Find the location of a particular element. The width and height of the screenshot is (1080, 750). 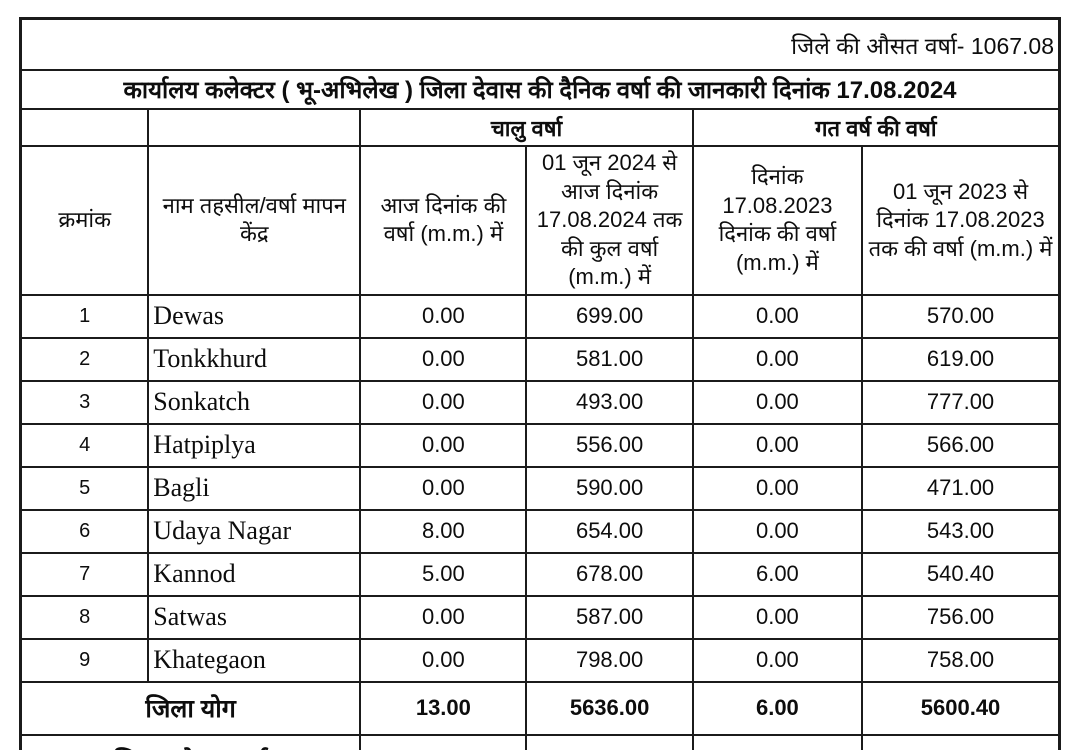

district-total-today: 13.00 is located at coordinates (443, 708).